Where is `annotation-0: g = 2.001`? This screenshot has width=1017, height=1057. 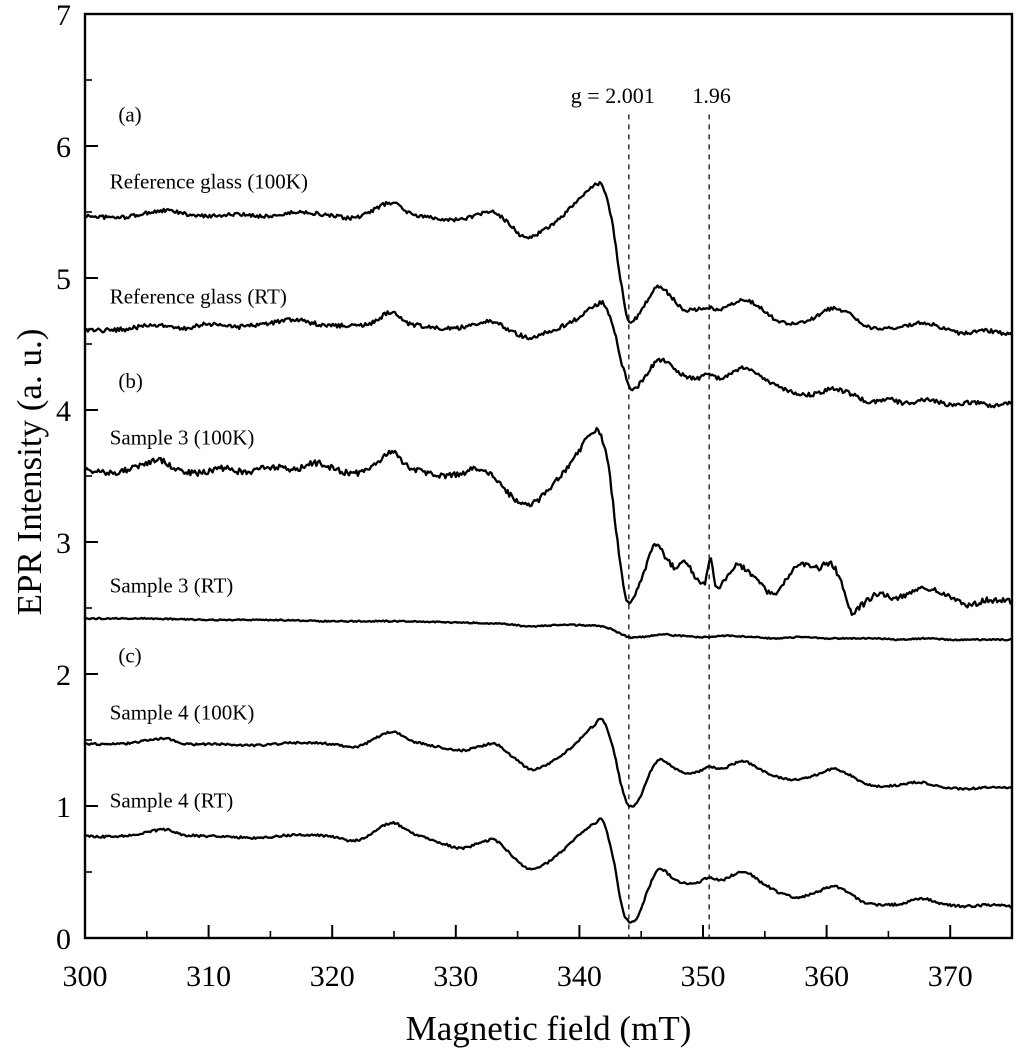
annotation-0: g = 2.001 is located at coordinates (613, 95).